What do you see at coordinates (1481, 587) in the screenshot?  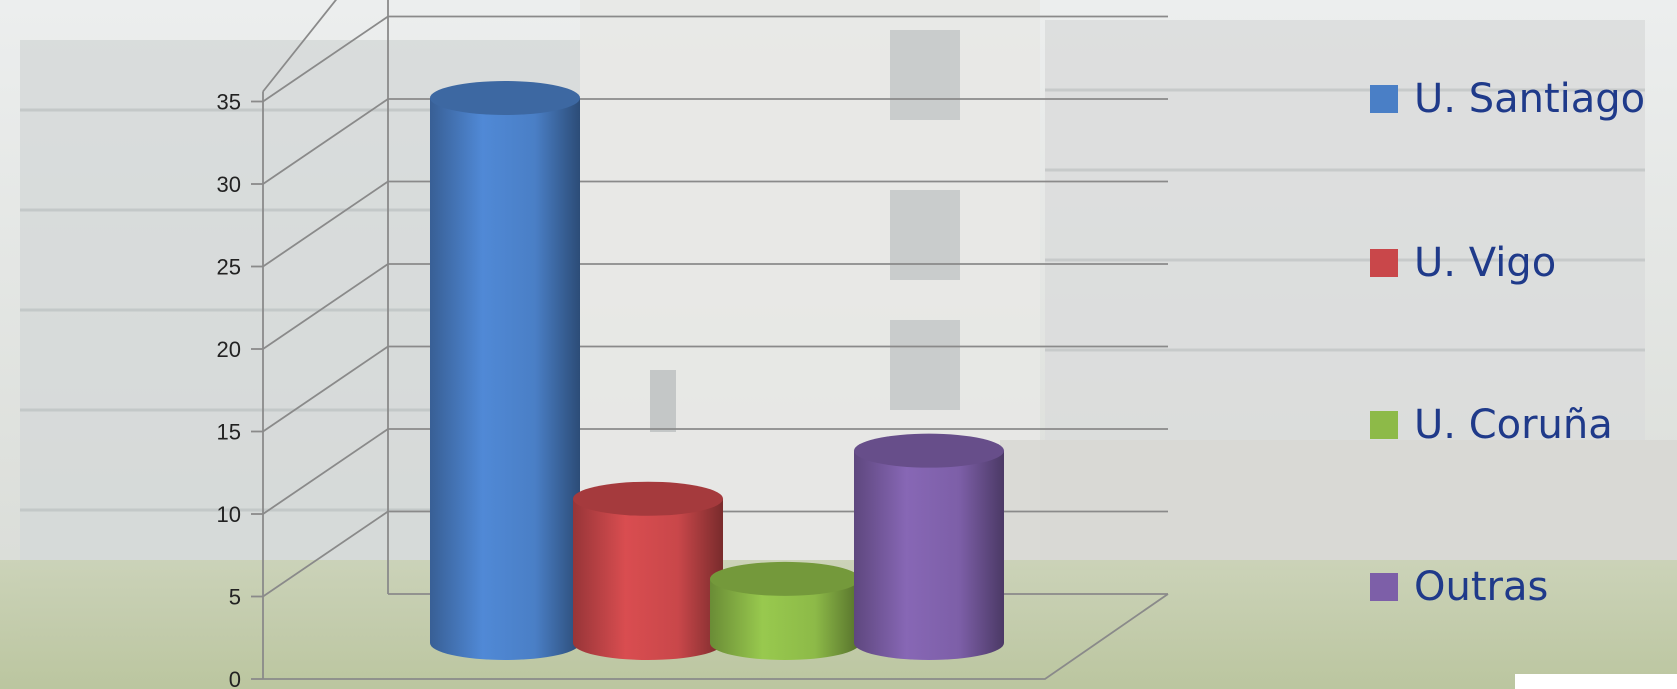 I see `legend-label: Outras` at bounding box center [1481, 587].